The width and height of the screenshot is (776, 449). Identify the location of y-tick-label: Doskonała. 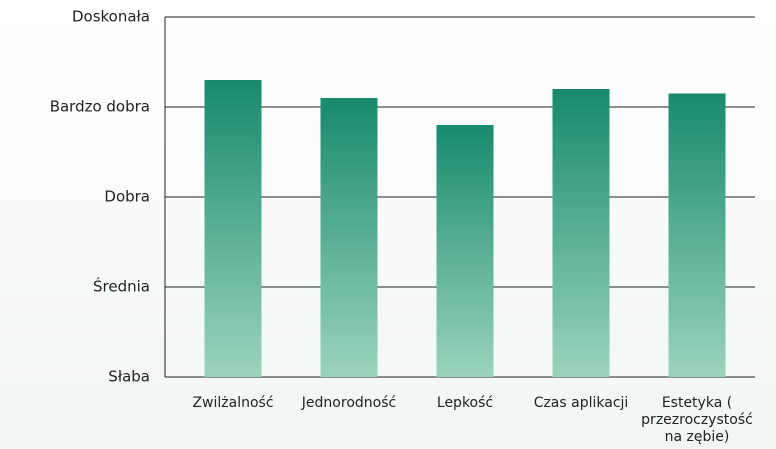
(111, 17).